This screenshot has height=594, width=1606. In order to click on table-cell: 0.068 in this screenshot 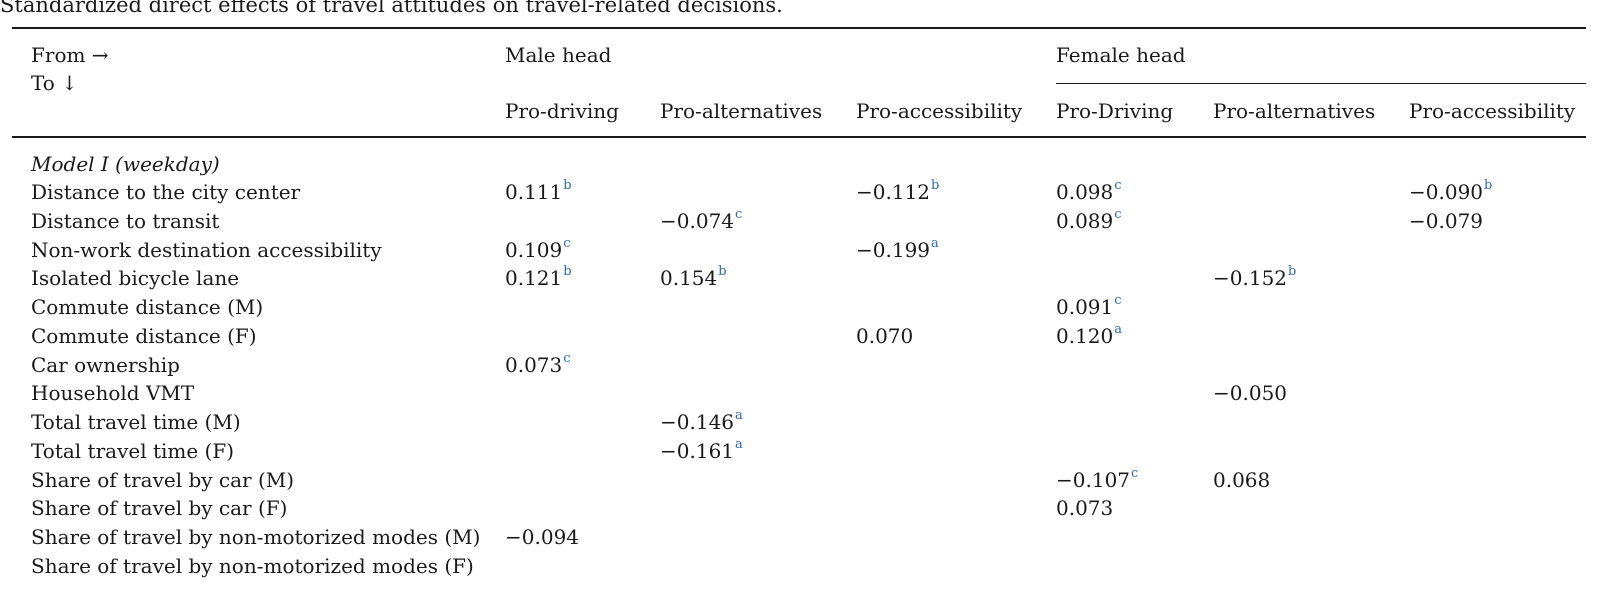, I will do `click(1241, 480)`.